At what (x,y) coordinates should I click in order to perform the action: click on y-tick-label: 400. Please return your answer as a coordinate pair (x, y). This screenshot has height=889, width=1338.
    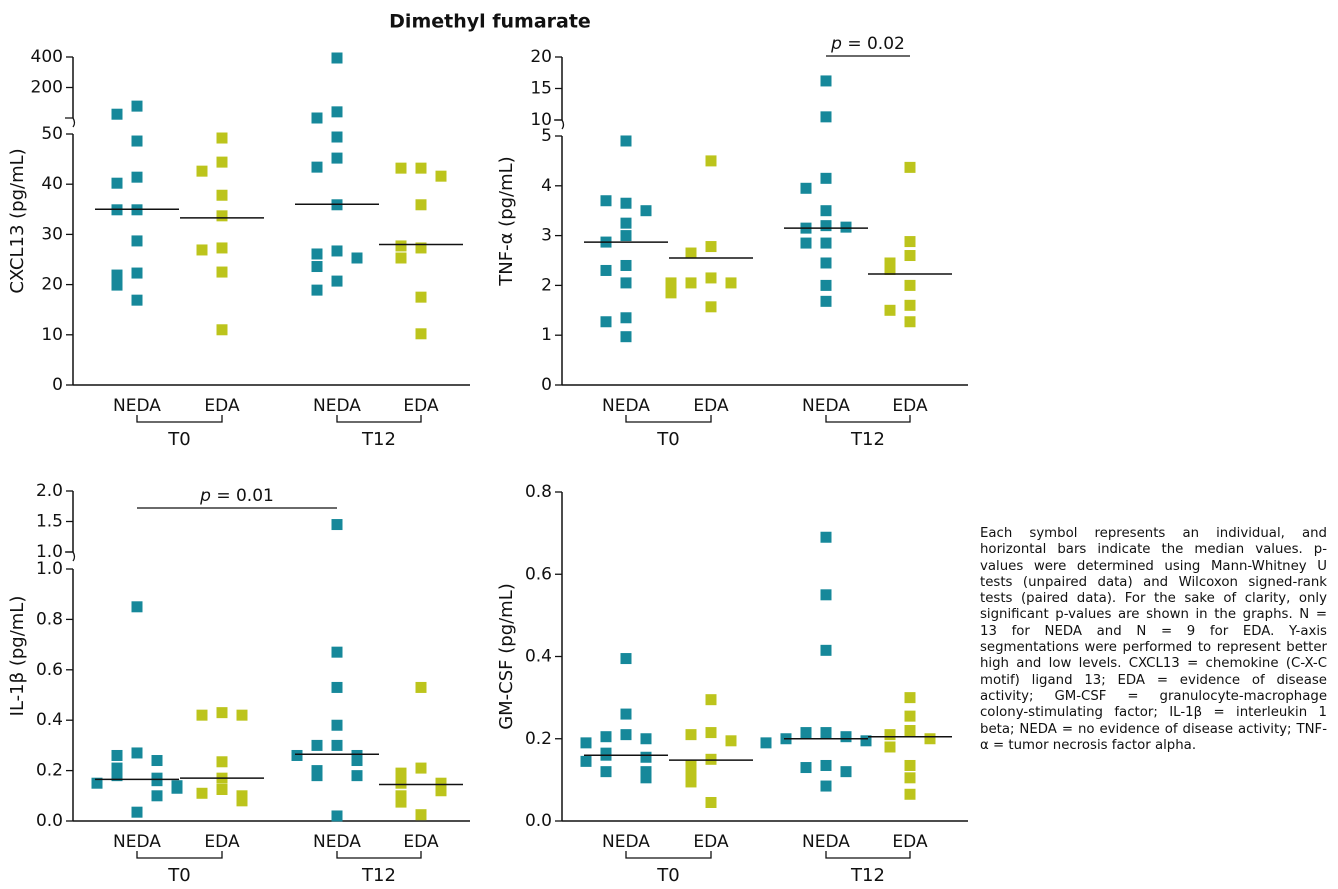
    Looking at the image, I should click on (47, 57).